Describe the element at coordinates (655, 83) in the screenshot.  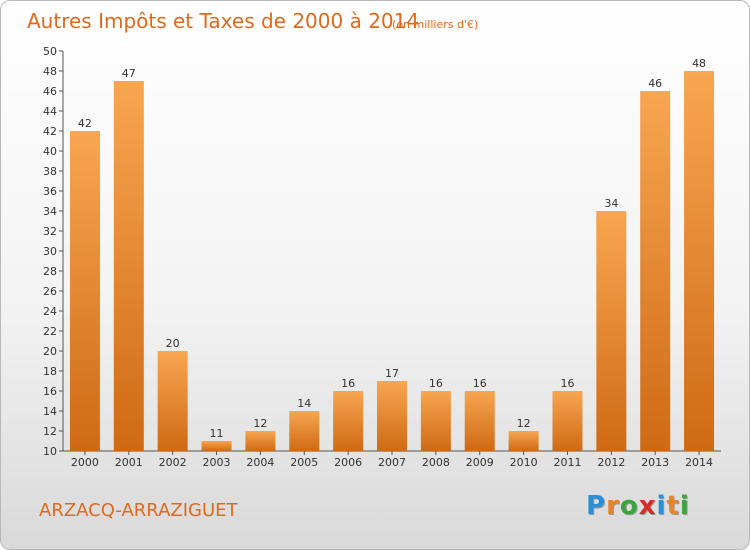
I see `bar-value-label: 46` at that location.